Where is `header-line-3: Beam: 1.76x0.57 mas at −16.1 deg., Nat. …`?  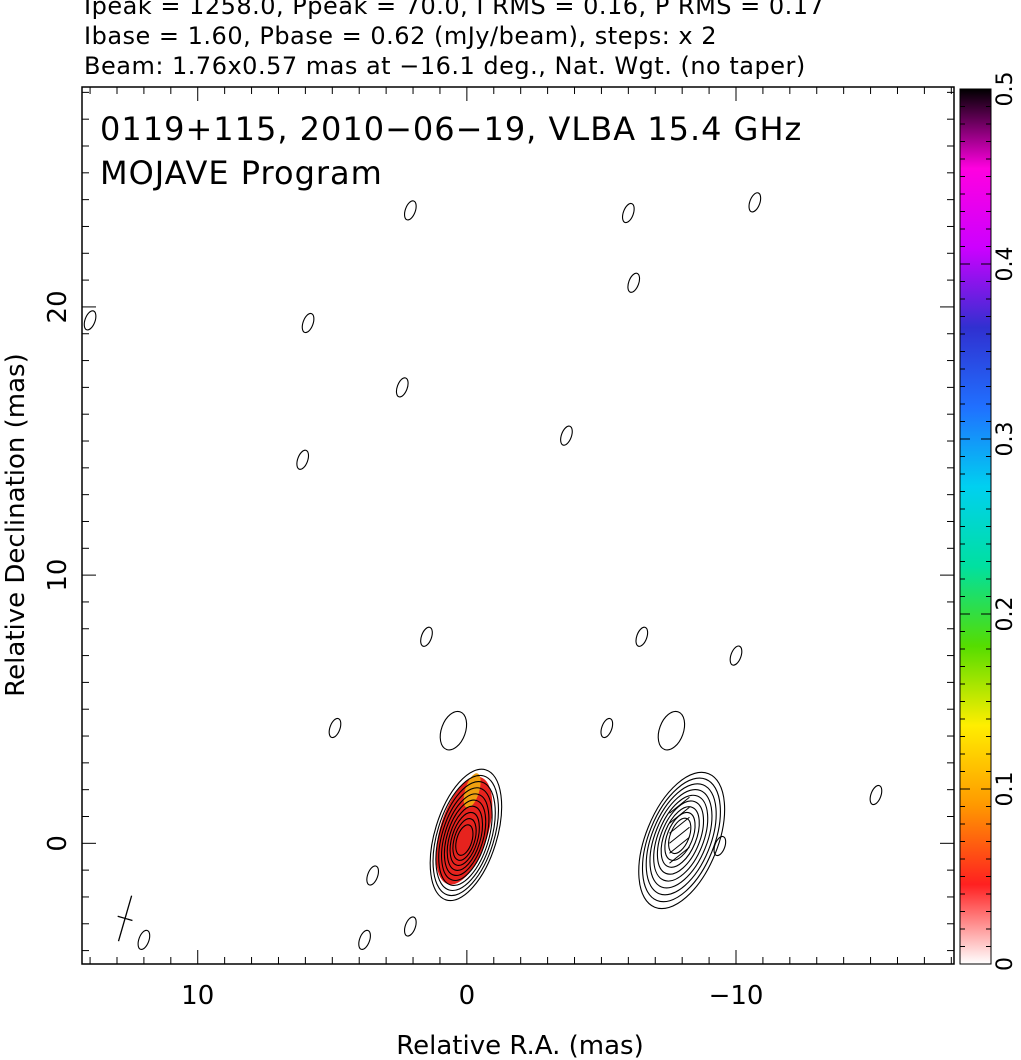 header-line-3: Beam: 1.76x0.57 mas at −16.1 deg., Nat. … is located at coordinates (445, 66).